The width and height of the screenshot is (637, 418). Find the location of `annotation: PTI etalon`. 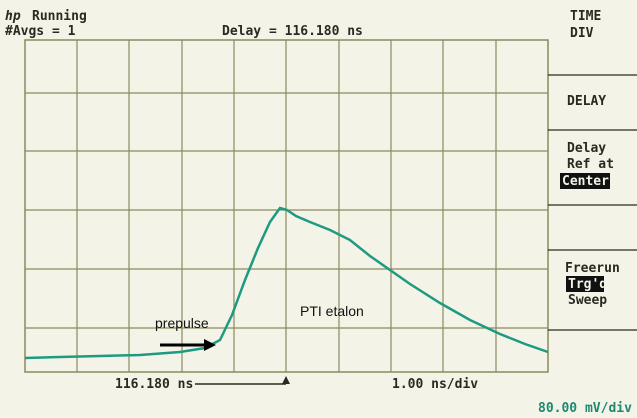

annotation: PTI etalon is located at coordinates (332, 311).